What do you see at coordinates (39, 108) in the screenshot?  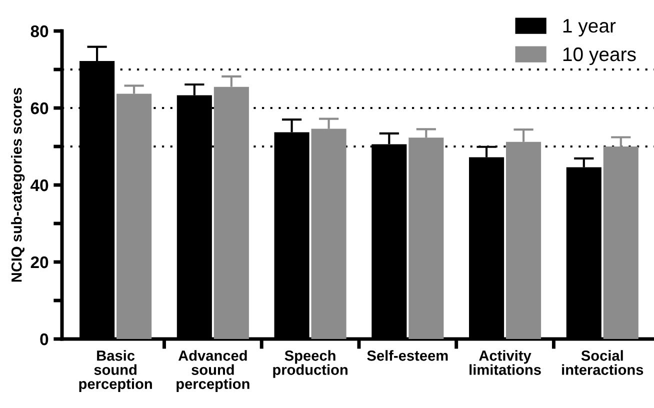 I see `y-tick-label: 60` at bounding box center [39, 108].